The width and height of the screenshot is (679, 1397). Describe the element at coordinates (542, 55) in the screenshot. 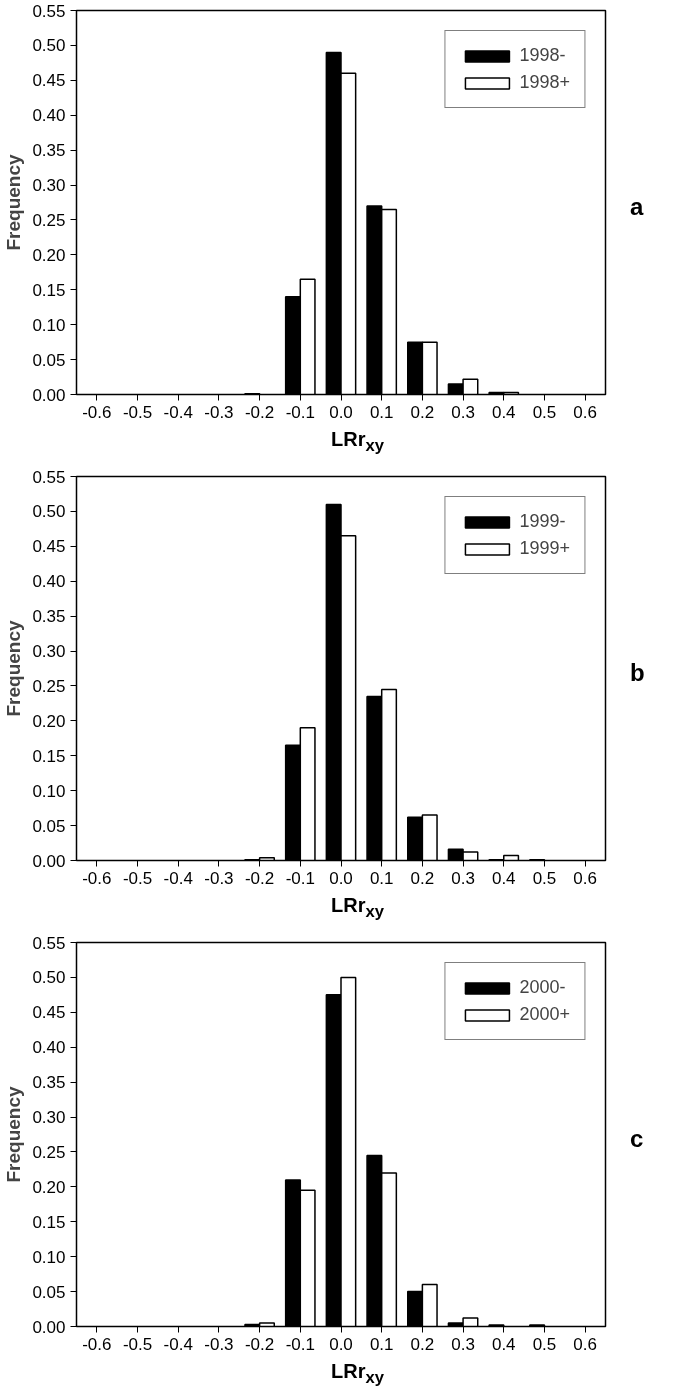

I see `legend-label: 1998-` at that location.